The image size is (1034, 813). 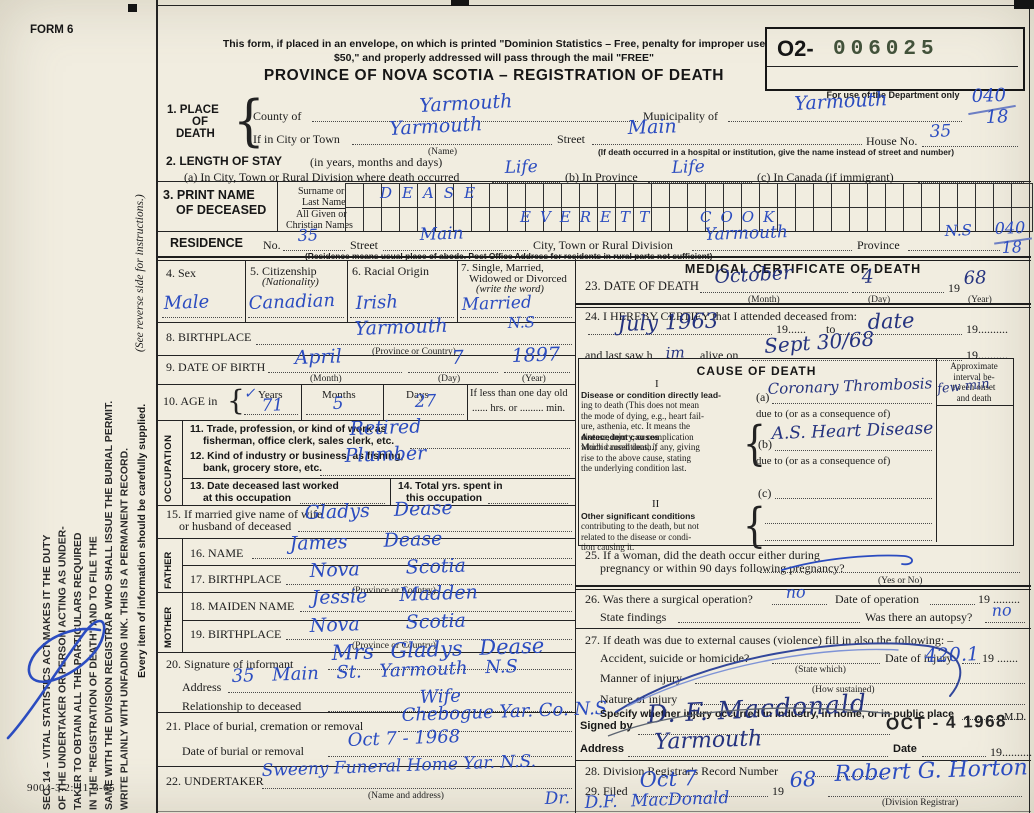 What do you see at coordinates (860, 683) in the screenshot?
I see `manner-line` at bounding box center [860, 683].